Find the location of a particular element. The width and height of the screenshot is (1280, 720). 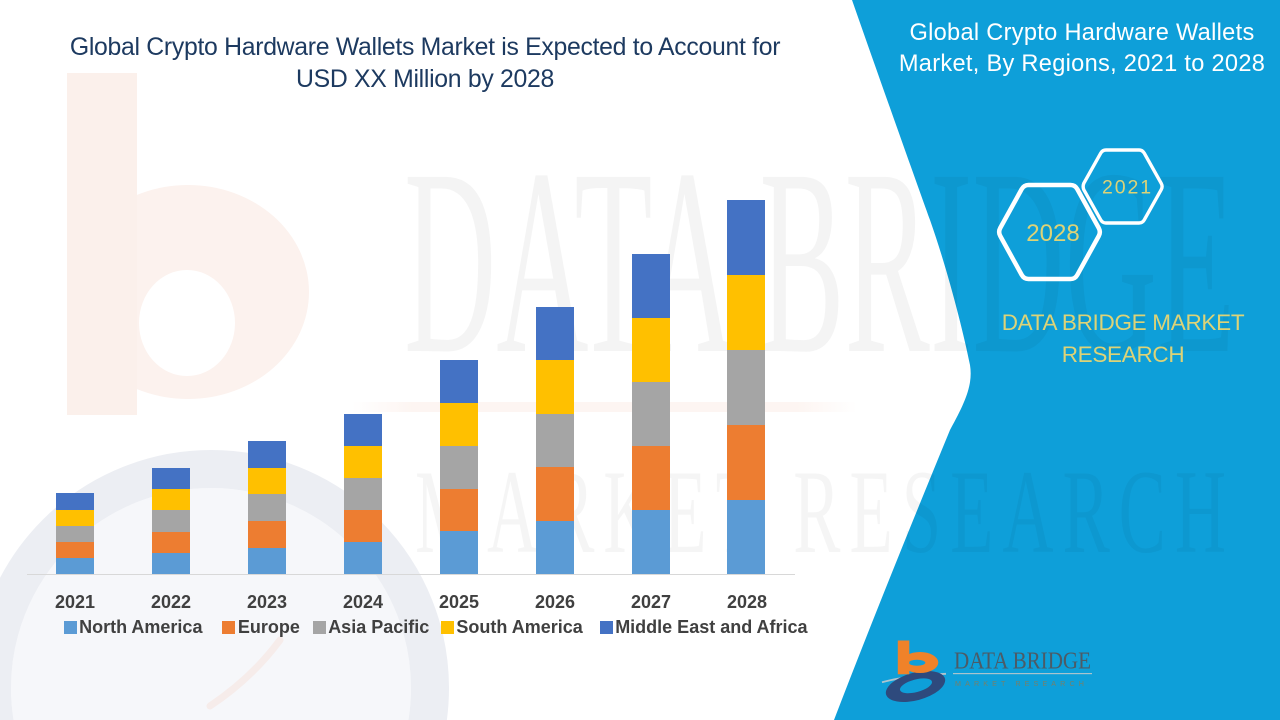

svg-text: DATA BRIDGE is located at coordinates (1022, 662).